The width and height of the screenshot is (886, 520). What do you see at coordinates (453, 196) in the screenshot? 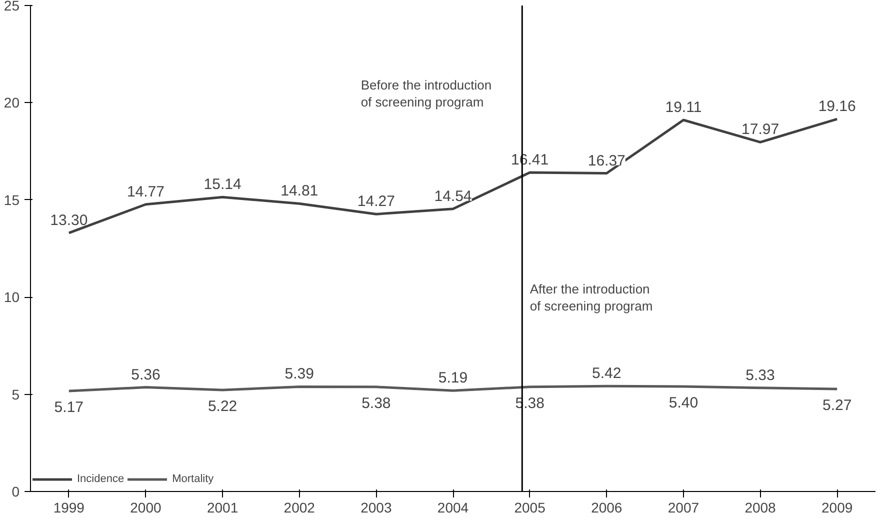
I see `data-label: 14.54` at bounding box center [453, 196].